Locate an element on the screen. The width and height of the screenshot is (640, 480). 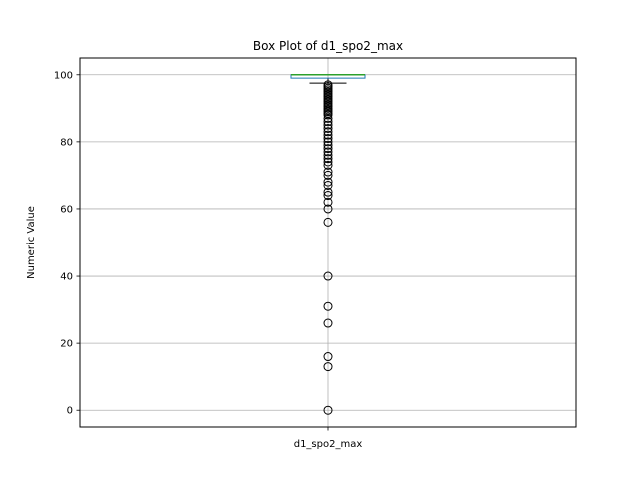
box-group is located at coordinates (328, 79).